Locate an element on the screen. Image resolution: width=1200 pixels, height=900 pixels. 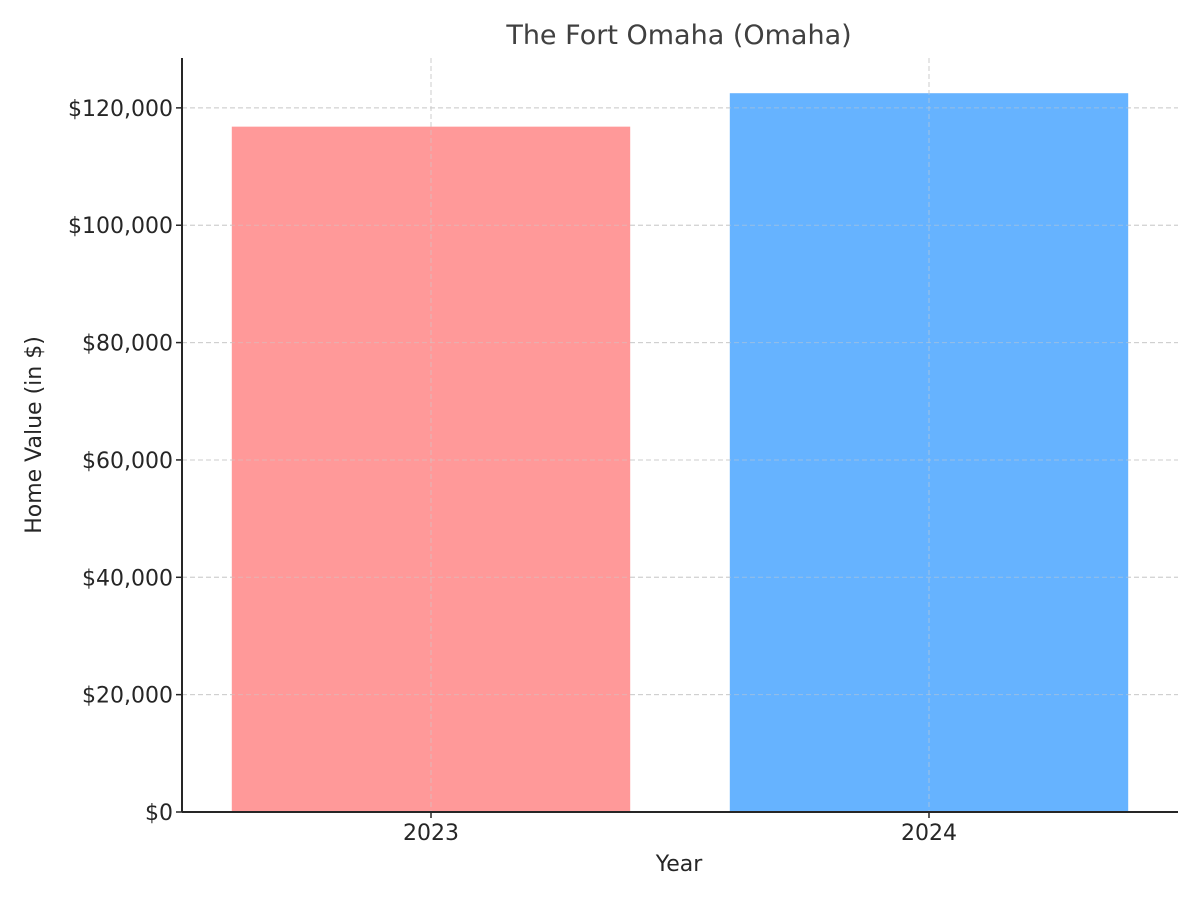
x-tick-label: 2024 is located at coordinates (929, 833).